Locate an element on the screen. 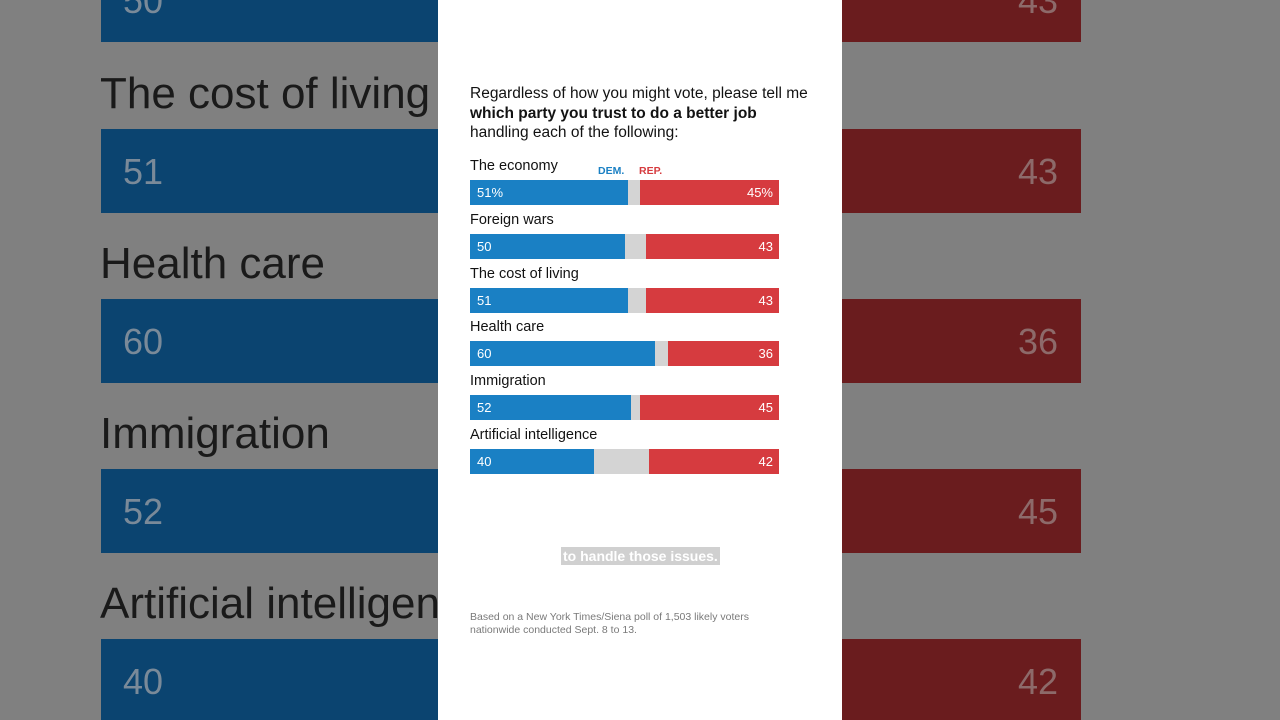  category-label: Artificial intelligence is located at coordinates (534, 435).